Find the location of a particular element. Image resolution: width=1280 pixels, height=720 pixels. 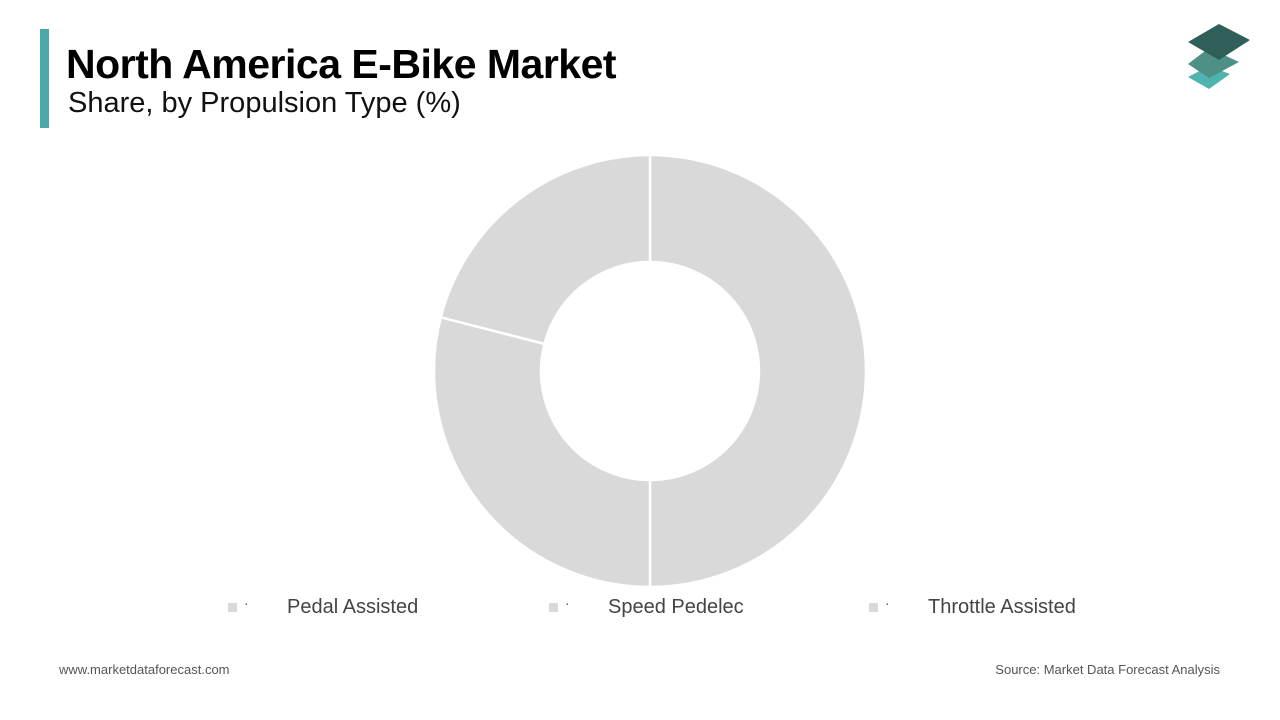

legend-label: Pedal Assisted is located at coordinates (353, 607).